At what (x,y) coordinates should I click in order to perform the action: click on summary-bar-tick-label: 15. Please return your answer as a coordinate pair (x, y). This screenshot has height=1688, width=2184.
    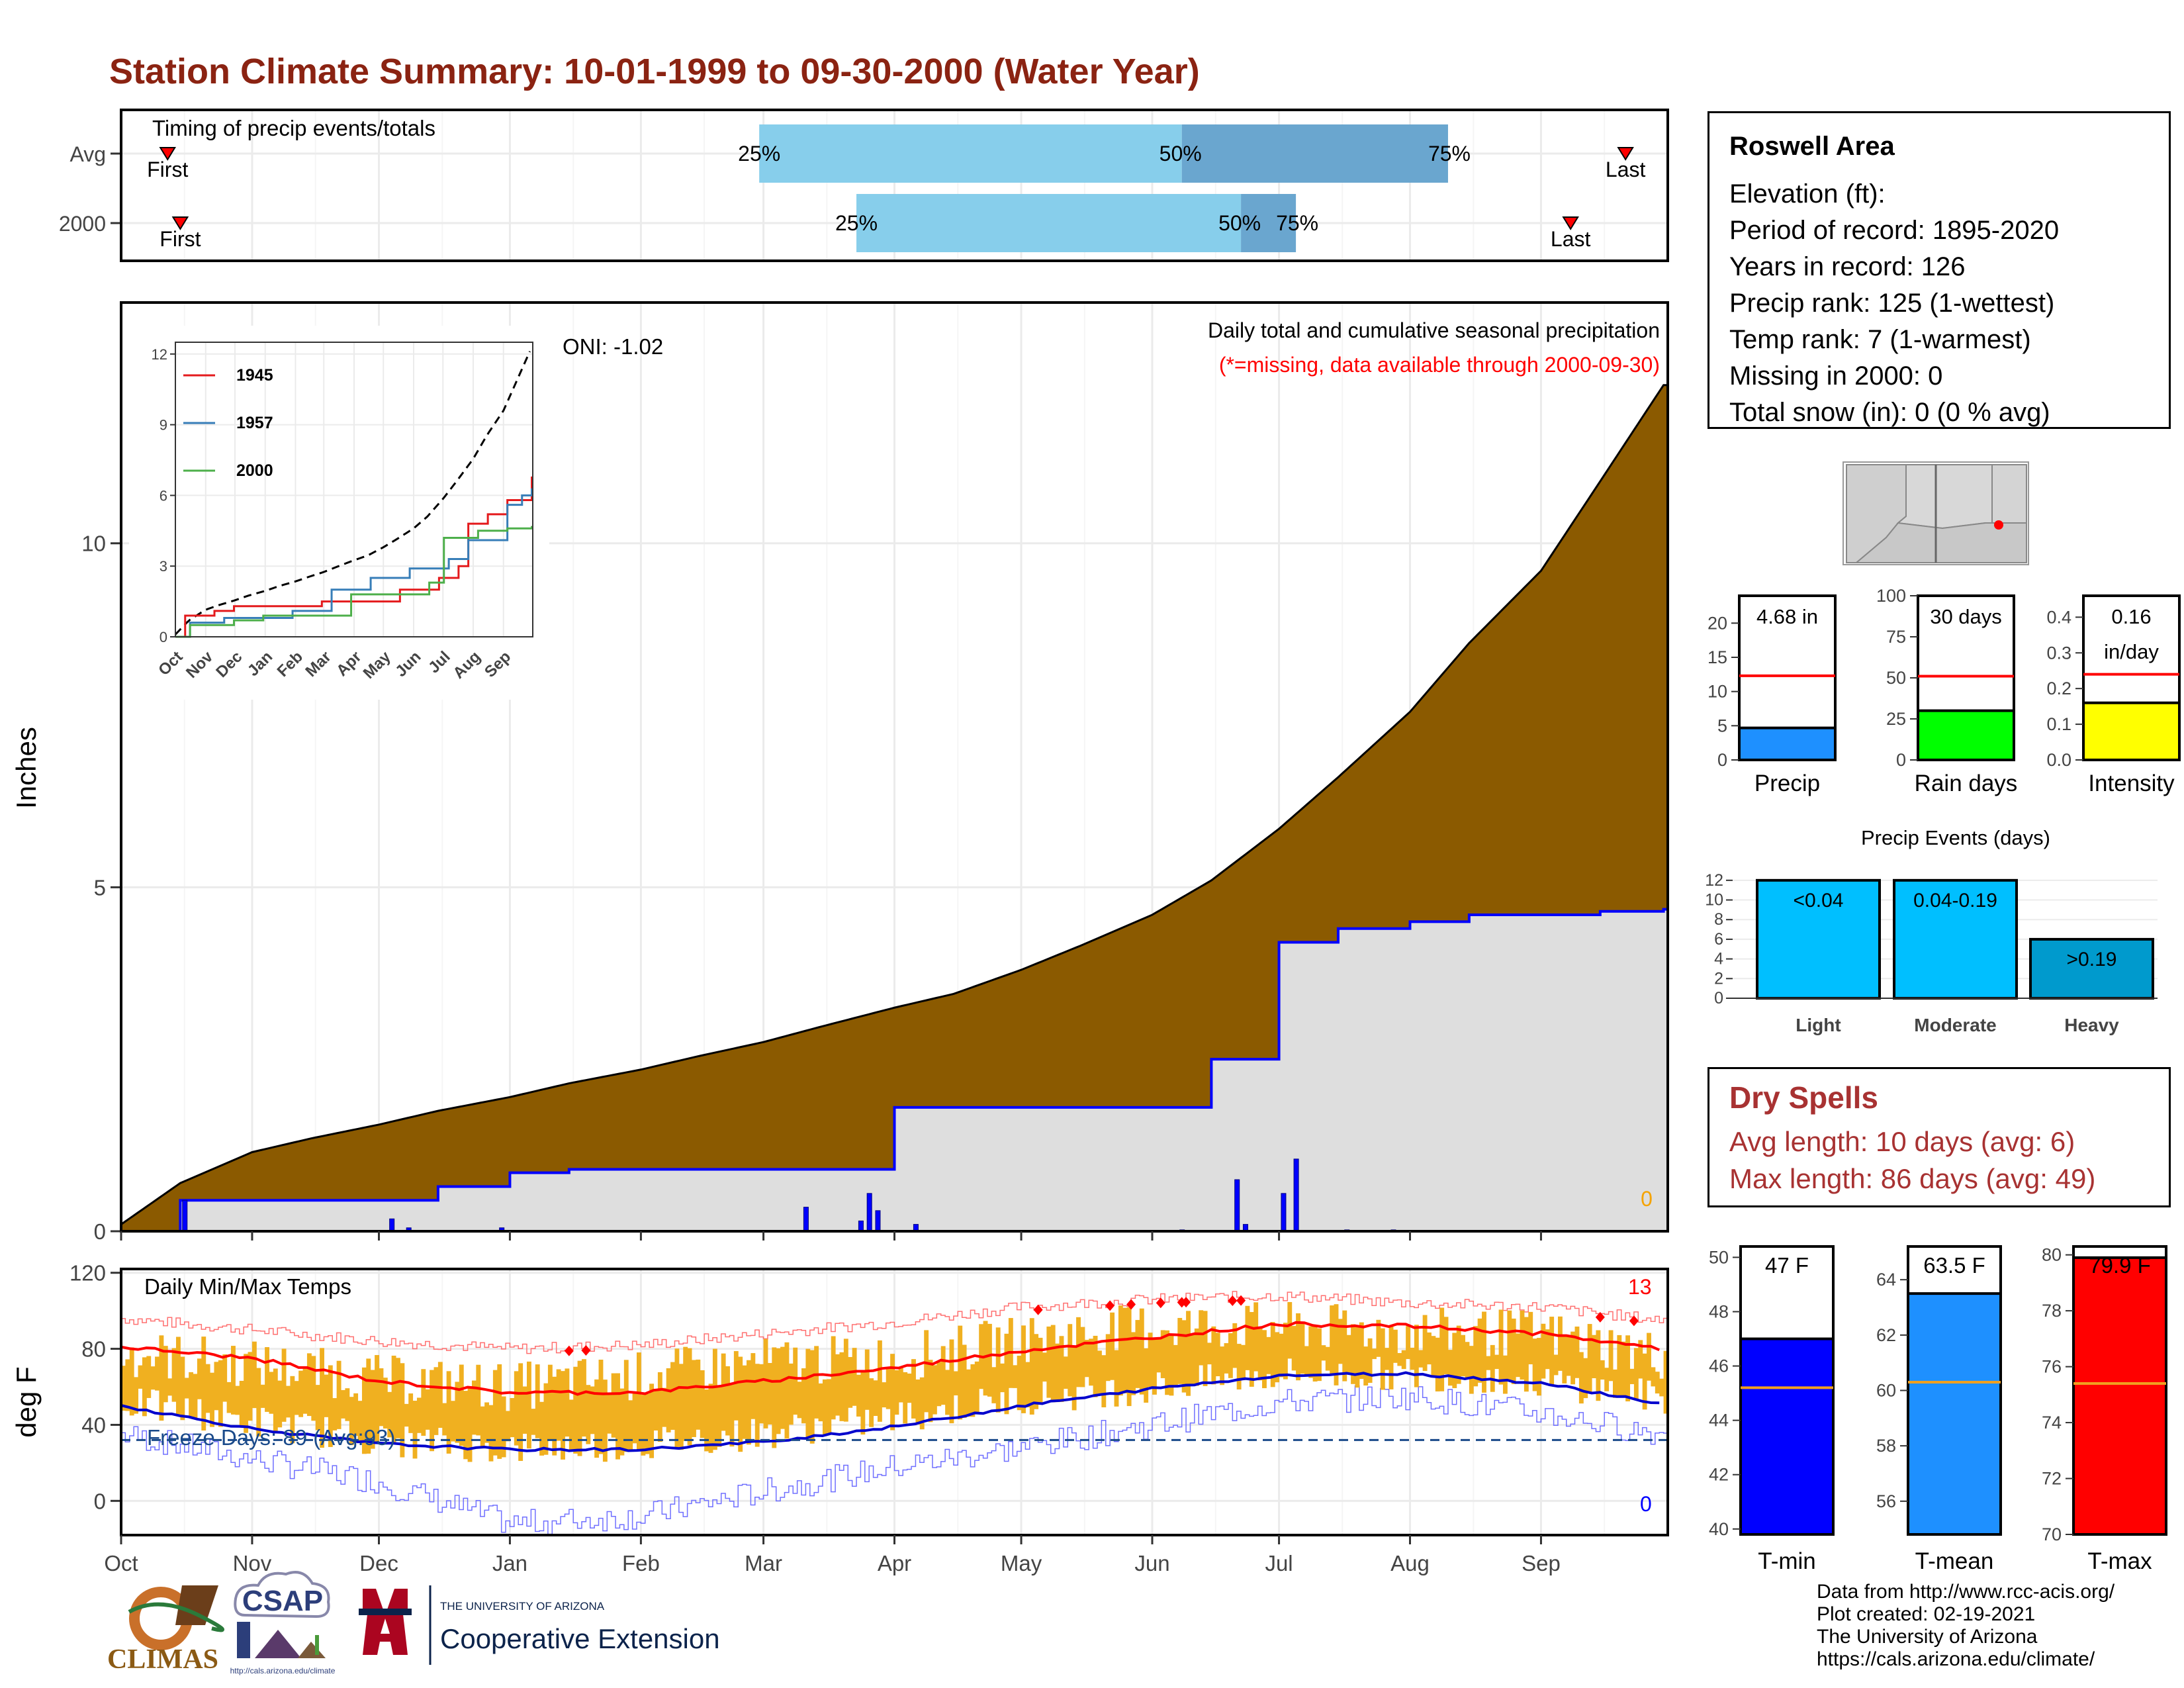
    Looking at the image, I should click on (1717, 657).